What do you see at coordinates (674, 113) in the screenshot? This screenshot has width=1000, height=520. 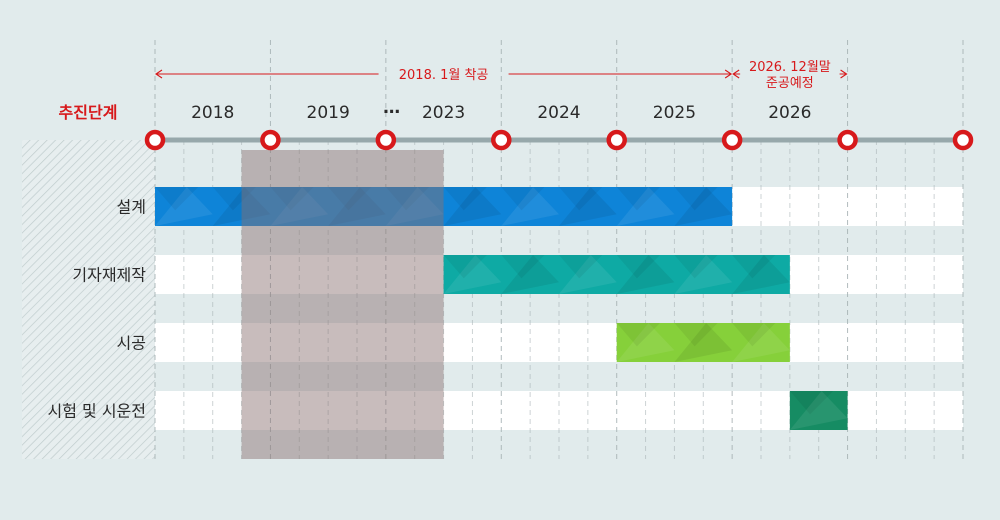 I see `timeline-year-label: 2025` at bounding box center [674, 113].